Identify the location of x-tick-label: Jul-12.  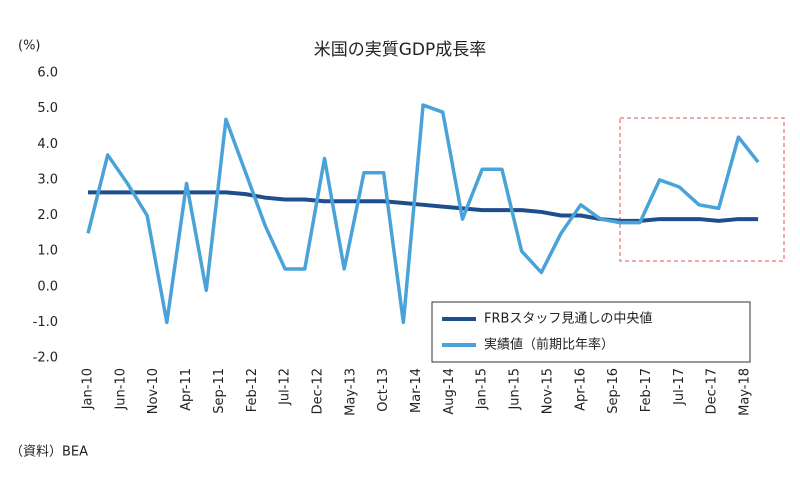
(285, 387).